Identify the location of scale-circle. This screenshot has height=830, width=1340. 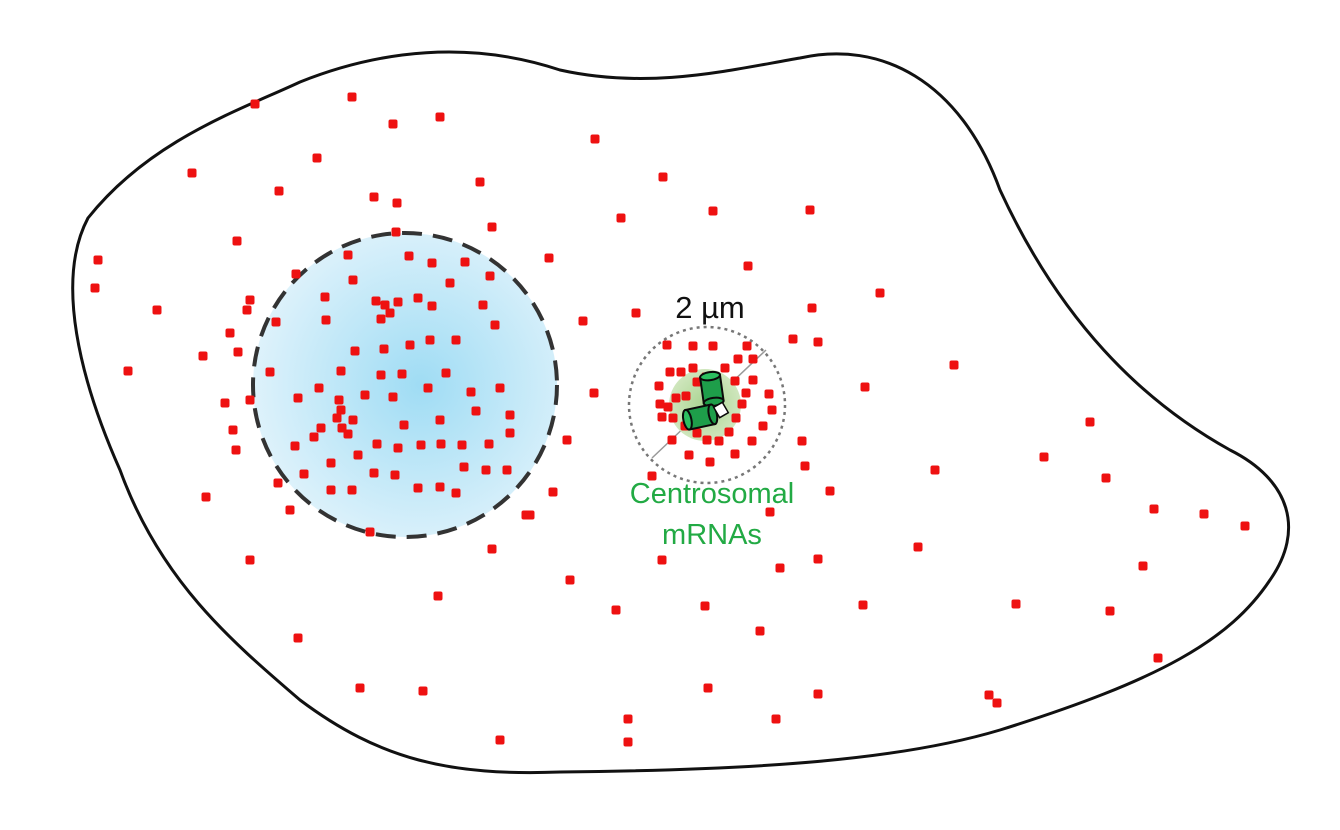
(707, 405).